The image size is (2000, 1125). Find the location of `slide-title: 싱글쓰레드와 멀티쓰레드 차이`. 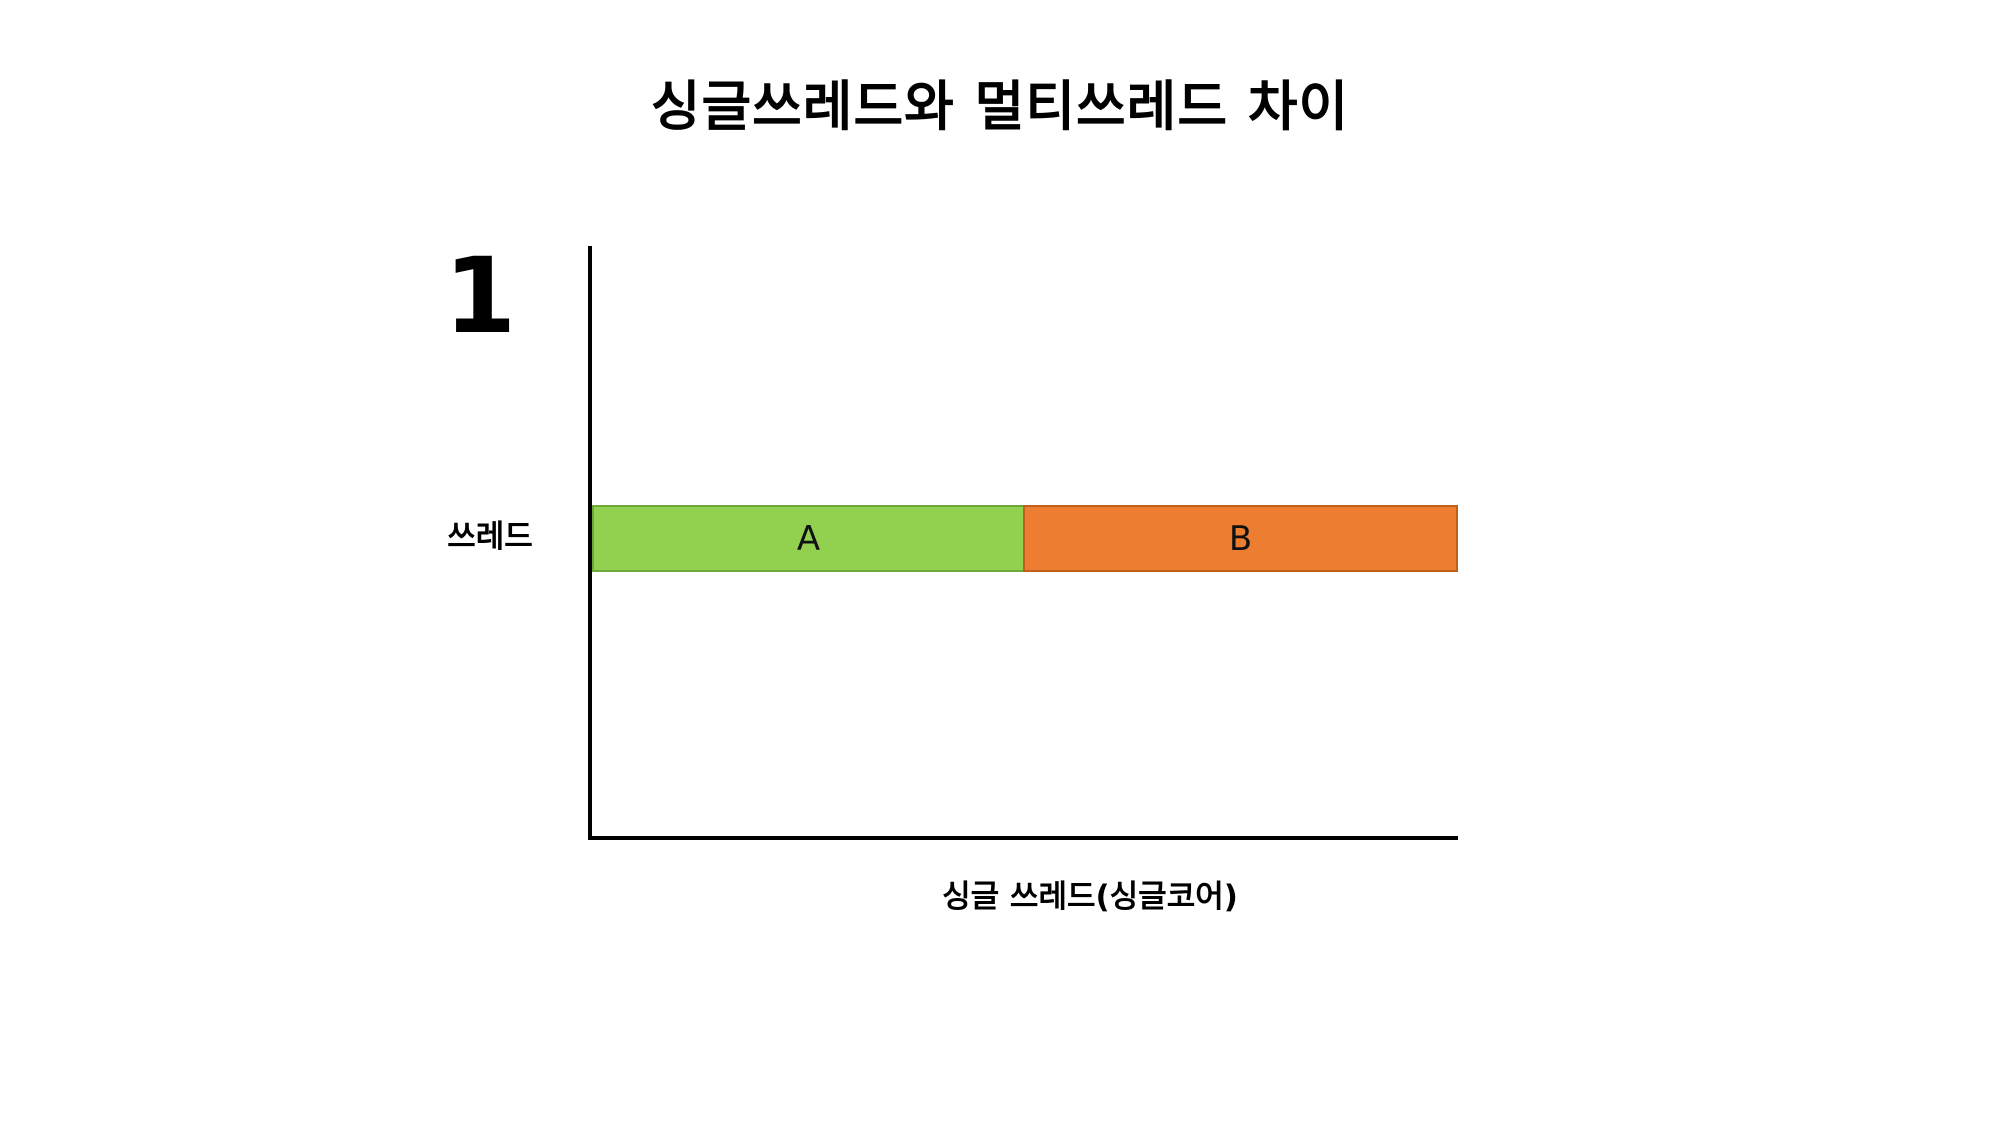

slide-title: 싱글쓰레드와 멀티쓰레드 차이 is located at coordinates (1000, 106).